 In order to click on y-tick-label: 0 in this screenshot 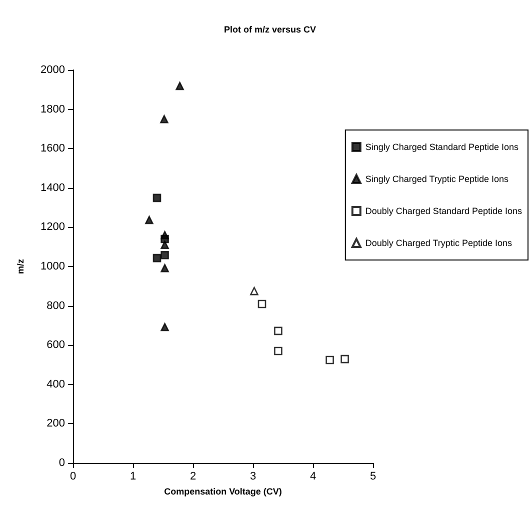, I will do `click(61, 463)`.